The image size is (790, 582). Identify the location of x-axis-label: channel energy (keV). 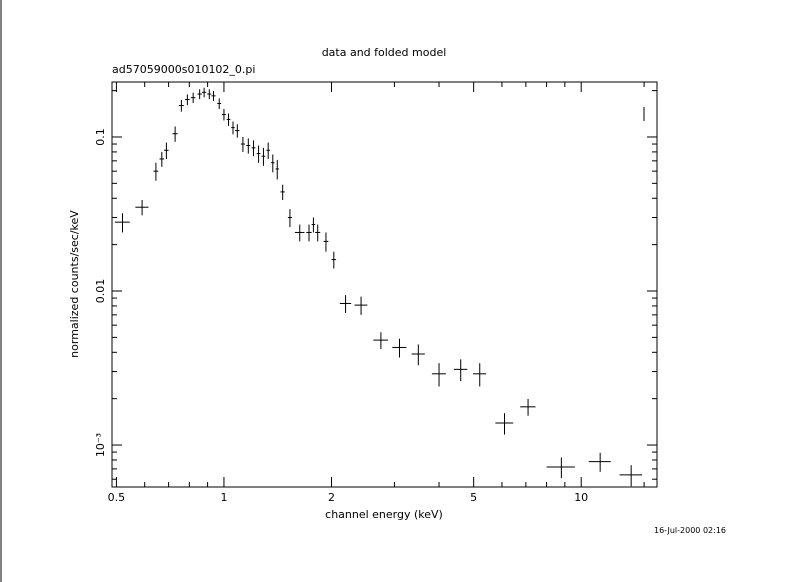
(384, 514).